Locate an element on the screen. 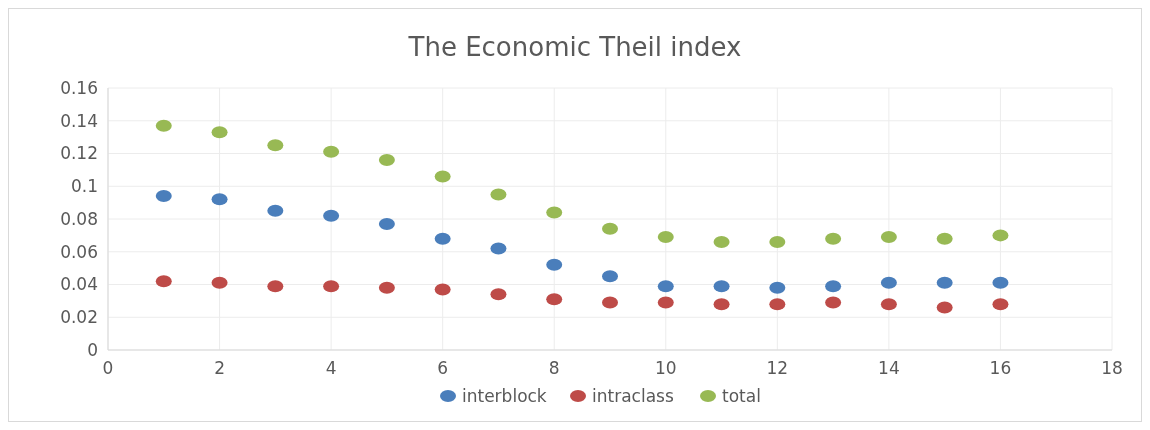  y-tick-label: 0.1 is located at coordinates (84, 186).